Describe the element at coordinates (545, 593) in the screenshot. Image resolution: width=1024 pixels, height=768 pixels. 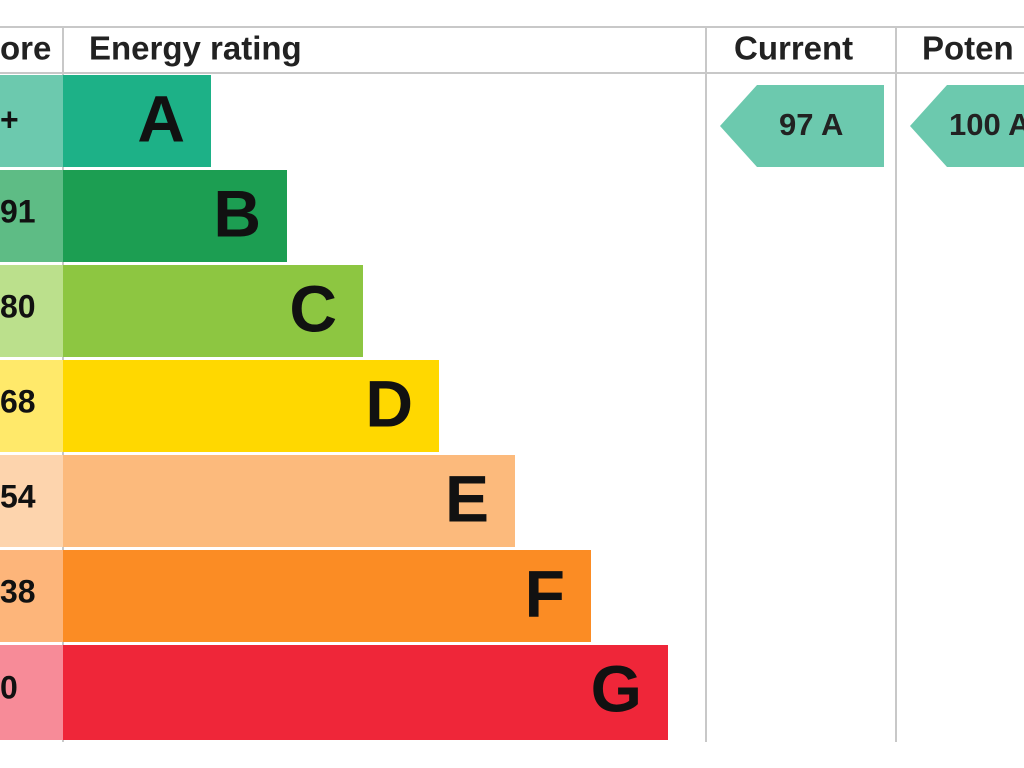
I see `band-letter: F` at that location.